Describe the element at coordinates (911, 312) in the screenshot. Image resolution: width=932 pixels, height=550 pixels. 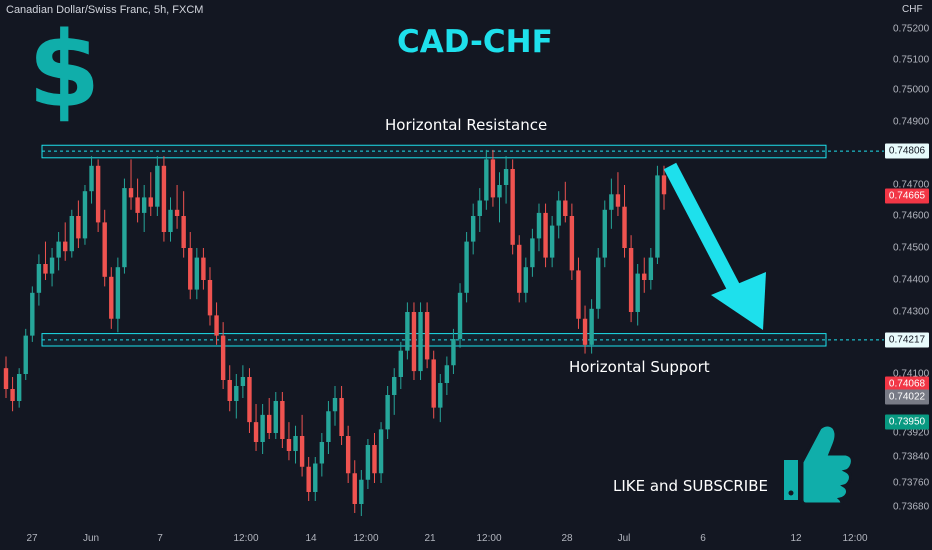
I see `y-tick-label: 0.74300` at that location.